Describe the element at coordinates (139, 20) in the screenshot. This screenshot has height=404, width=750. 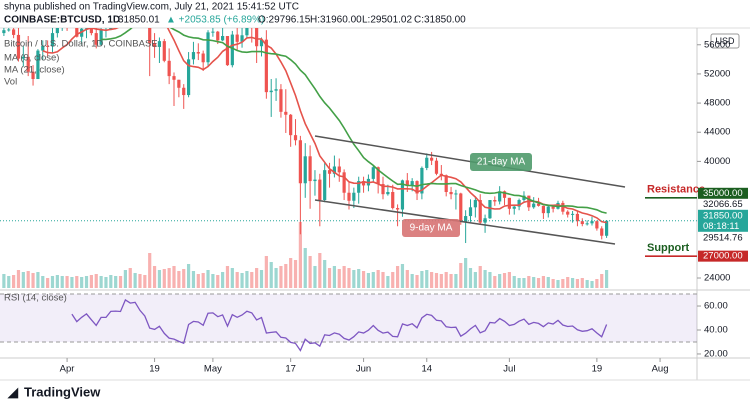
I see `price: 31850.01` at that location.